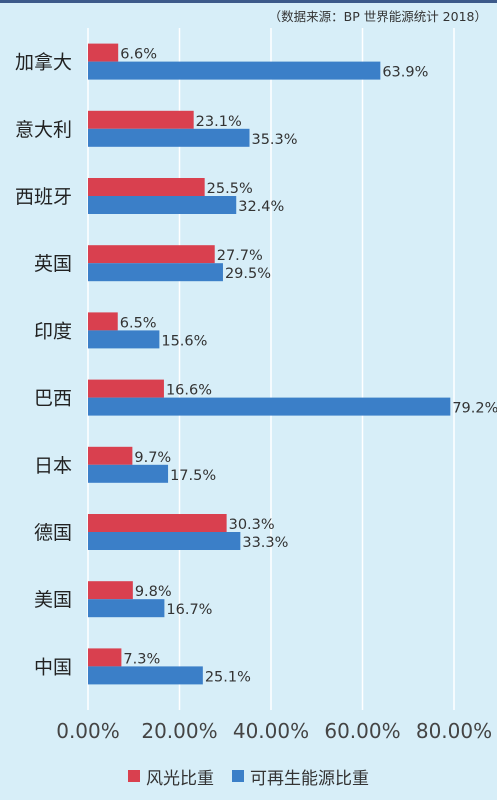  What do you see at coordinates (43, 130) in the screenshot?
I see `category-label: 意大利` at bounding box center [43, 130].